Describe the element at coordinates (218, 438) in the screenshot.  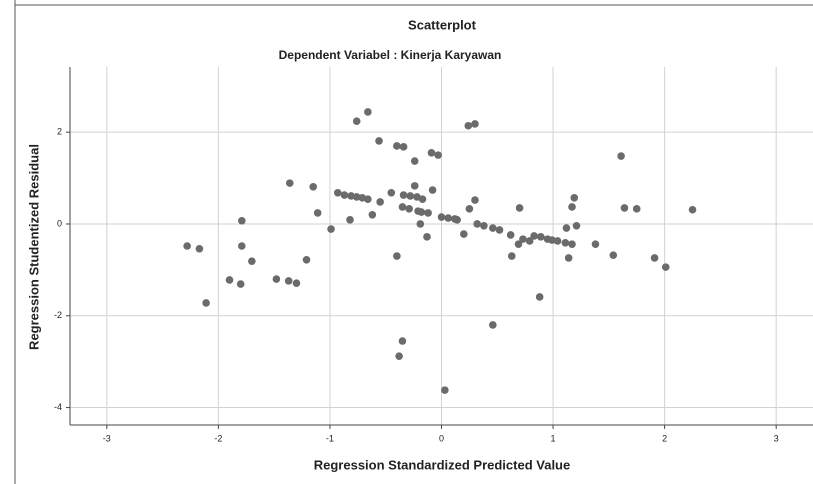
I see `x-tick-label: -2` at that location.